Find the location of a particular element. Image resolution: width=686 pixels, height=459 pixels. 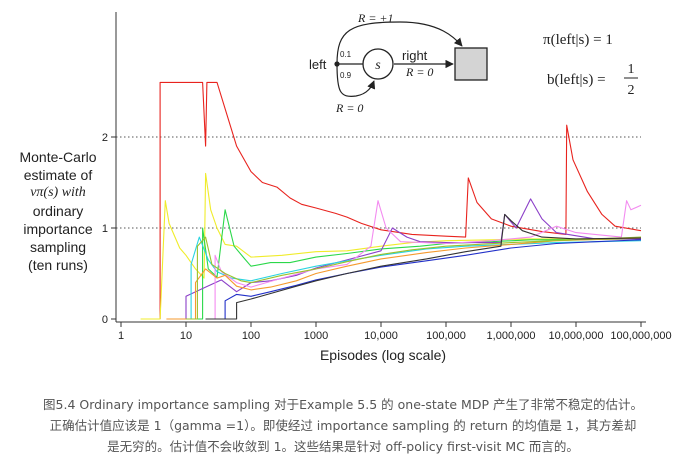

y-tick-label: 2 is located at coordinates (105, 138).